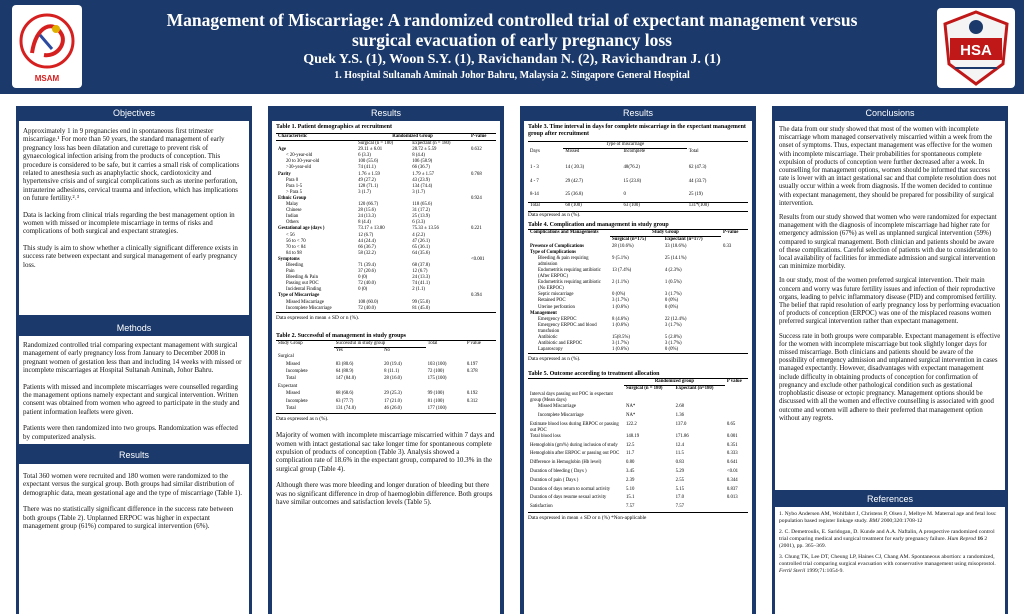 The height and width of the screenshot is (614, 1024). Describe the element at coordinates (436, 371) in the screenshot. I see `row-value: 72 (100)` at that location.